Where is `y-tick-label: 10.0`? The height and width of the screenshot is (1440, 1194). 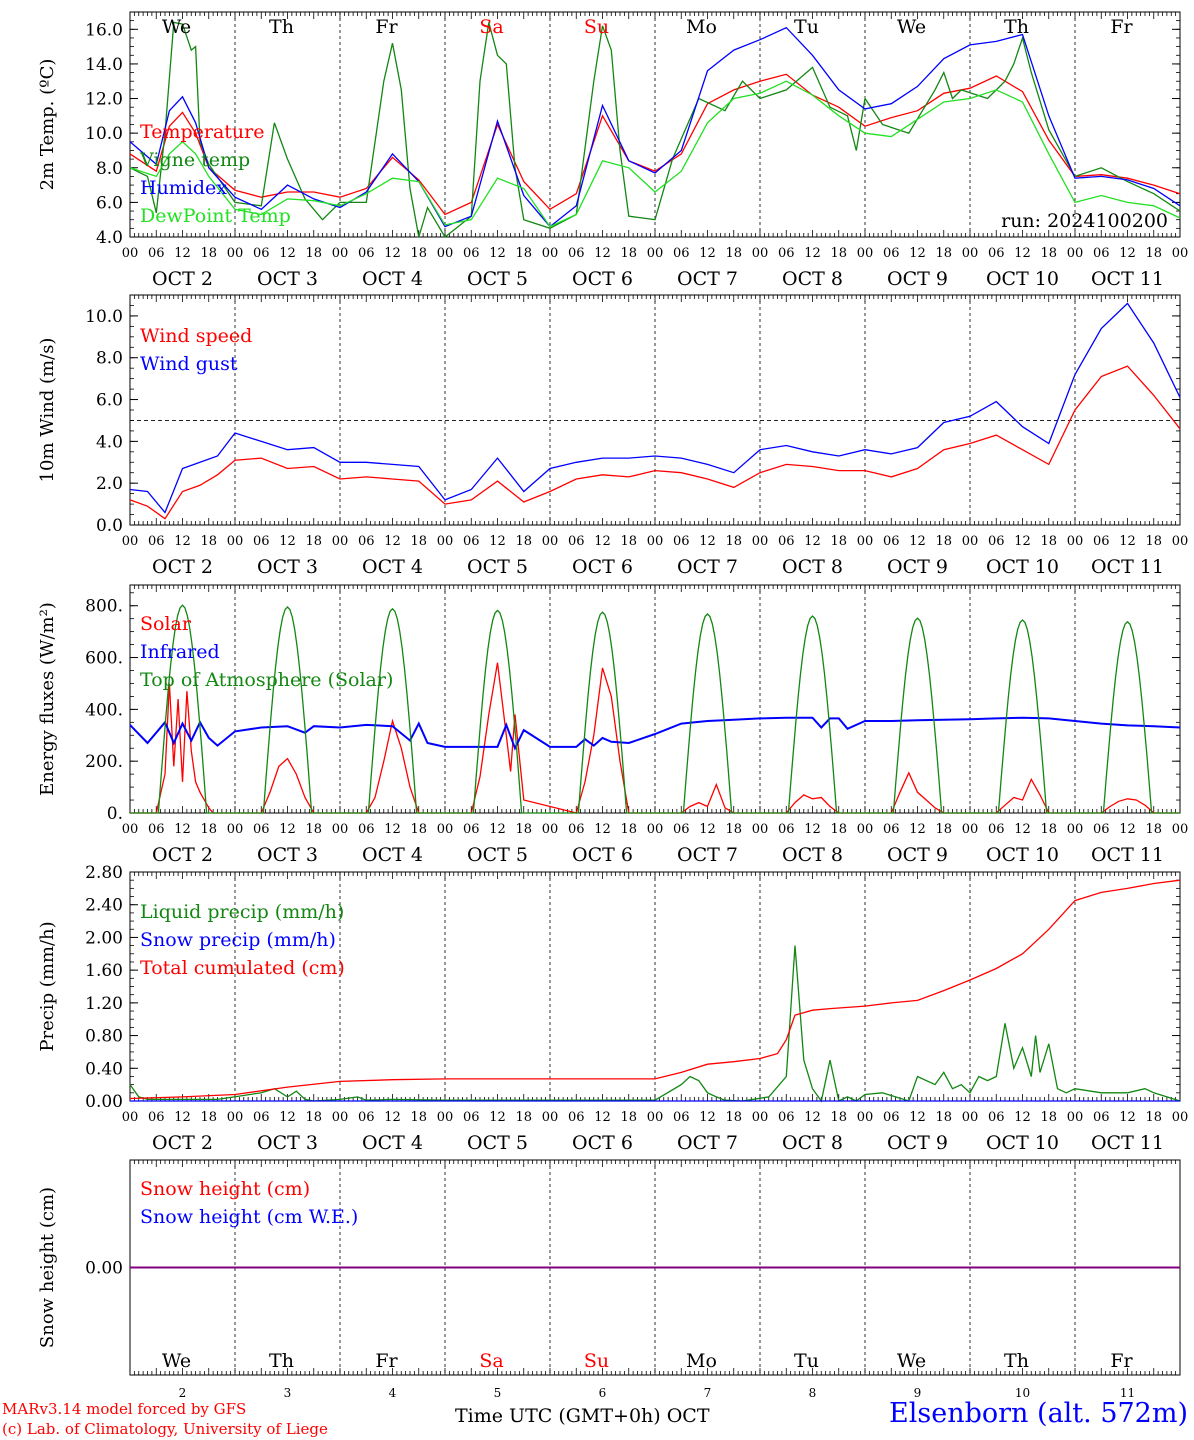
y-tick-label: 10.0 is located at coordinates (104, 317).